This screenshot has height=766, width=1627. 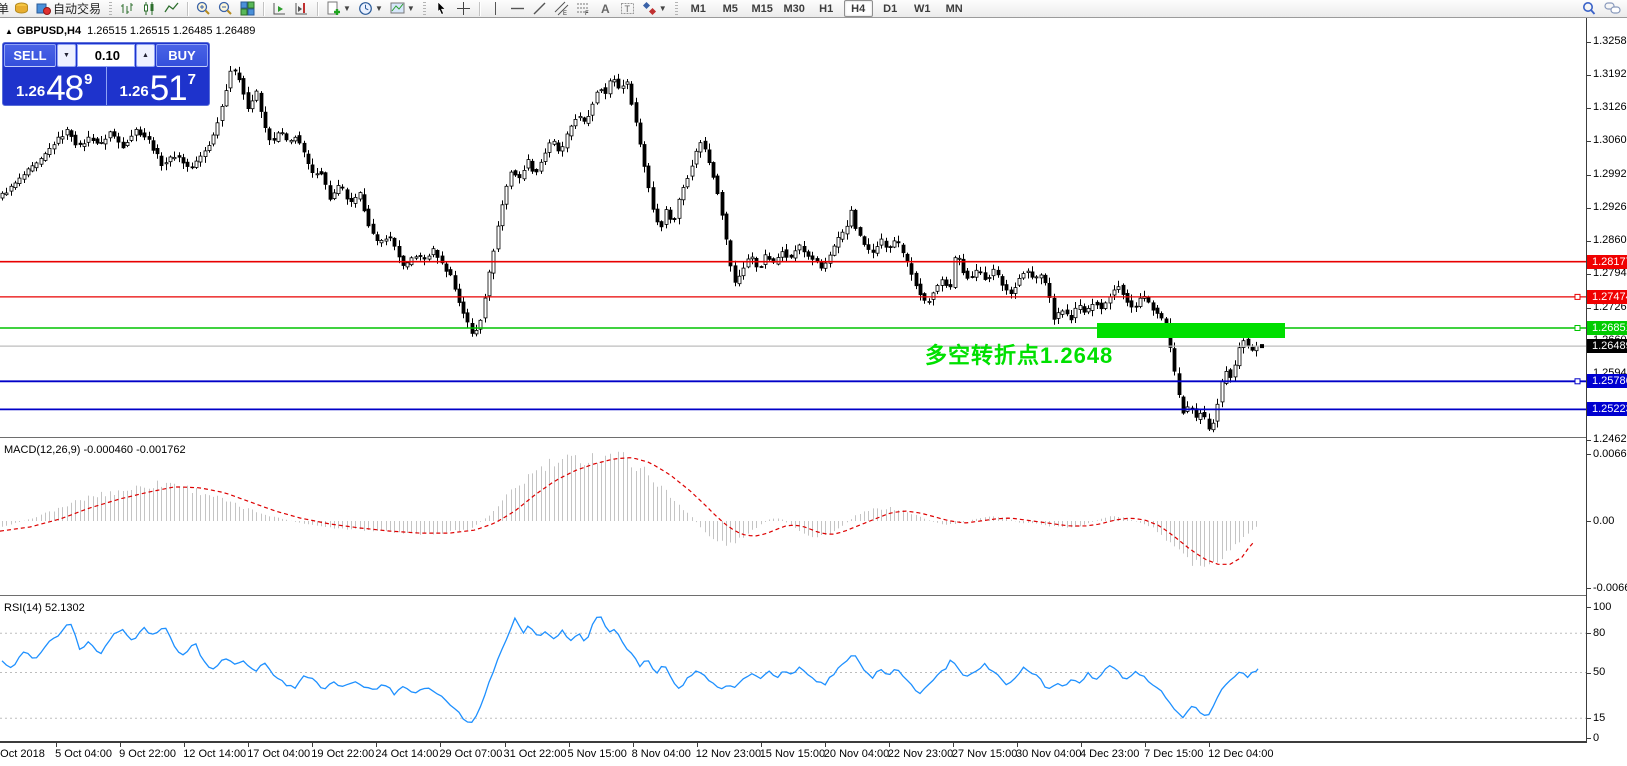 I want to click on arrows-button: ▼, so click(x=654, y=9).